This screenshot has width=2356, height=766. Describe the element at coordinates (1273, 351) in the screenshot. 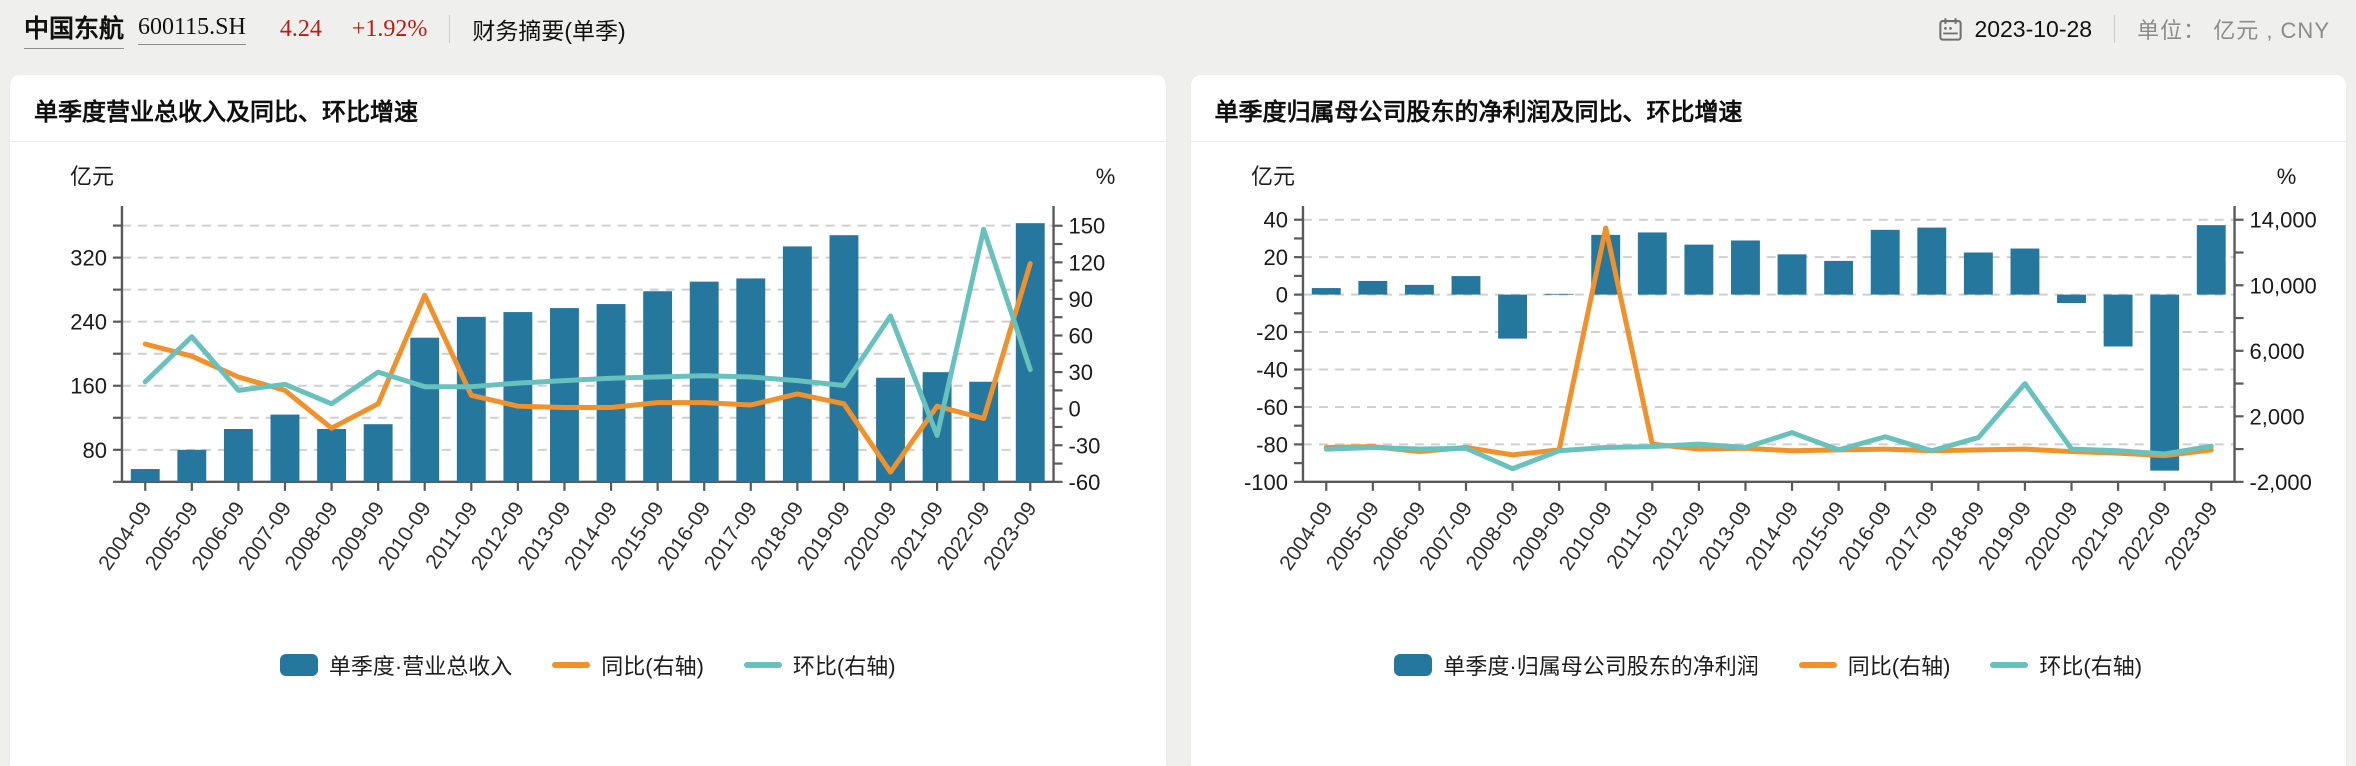

I see `y-axis-left: -100 -80 -60 -40 -20 0 20 40` at that location.